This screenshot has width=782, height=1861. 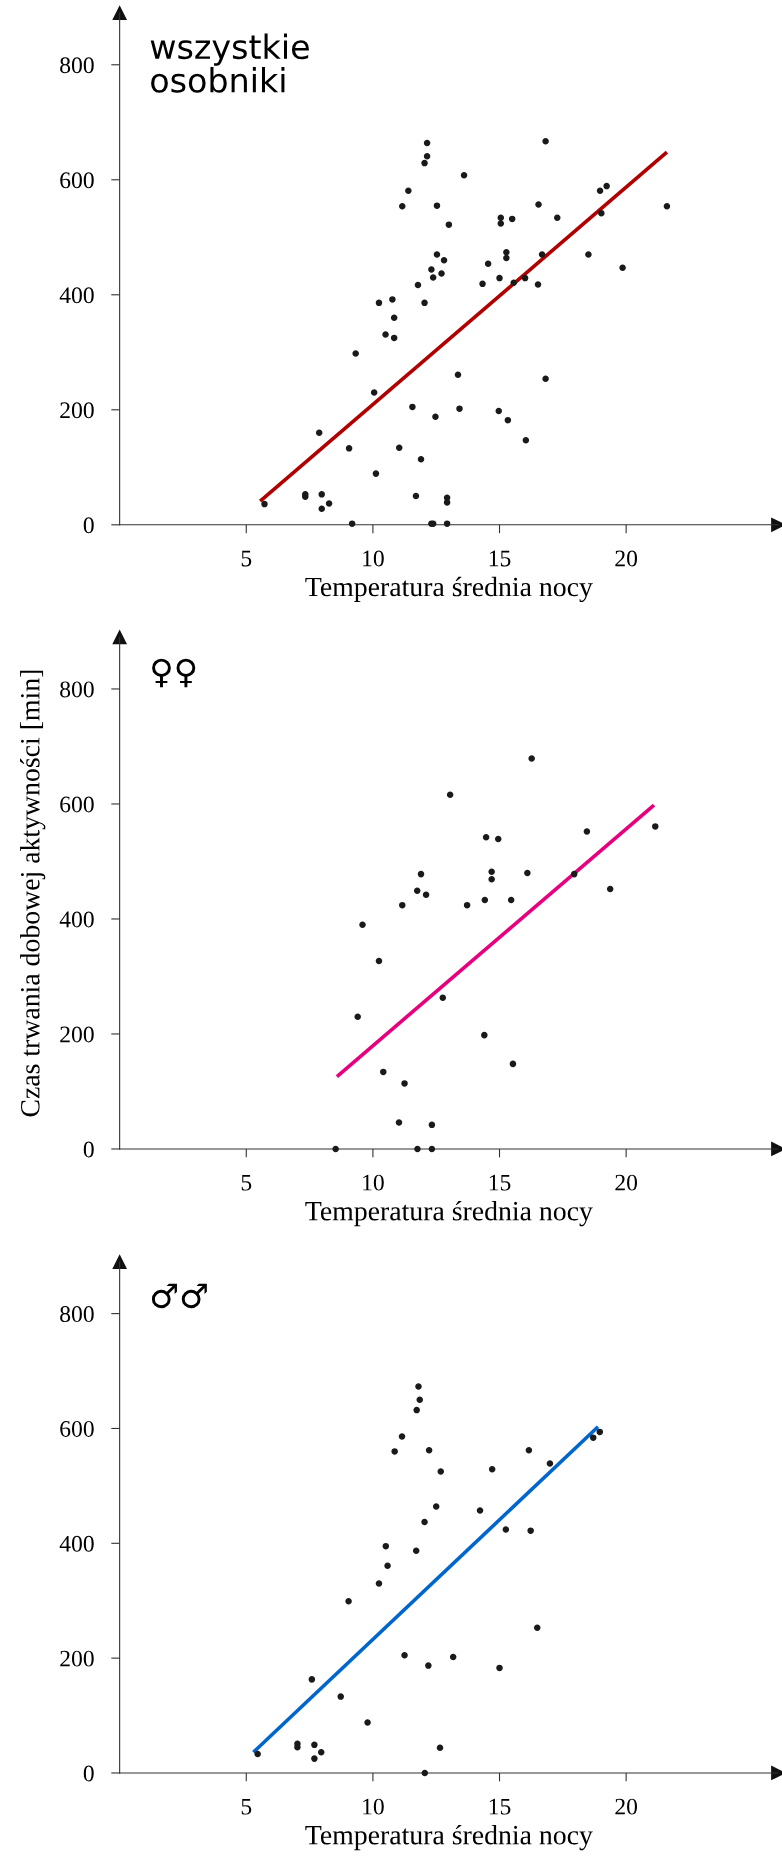 What do you see at coordinates (174, 673) in the screenshot?
I see `annotation: ♀♀` at bounding box center [174, 673].